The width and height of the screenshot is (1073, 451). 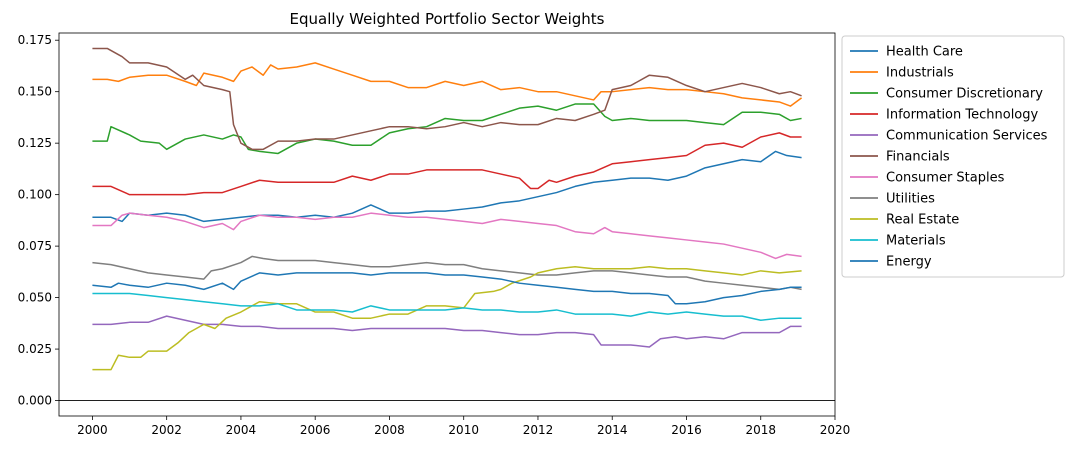 I want to click on x-tick-label: 2006, so click(x=315, y=430).